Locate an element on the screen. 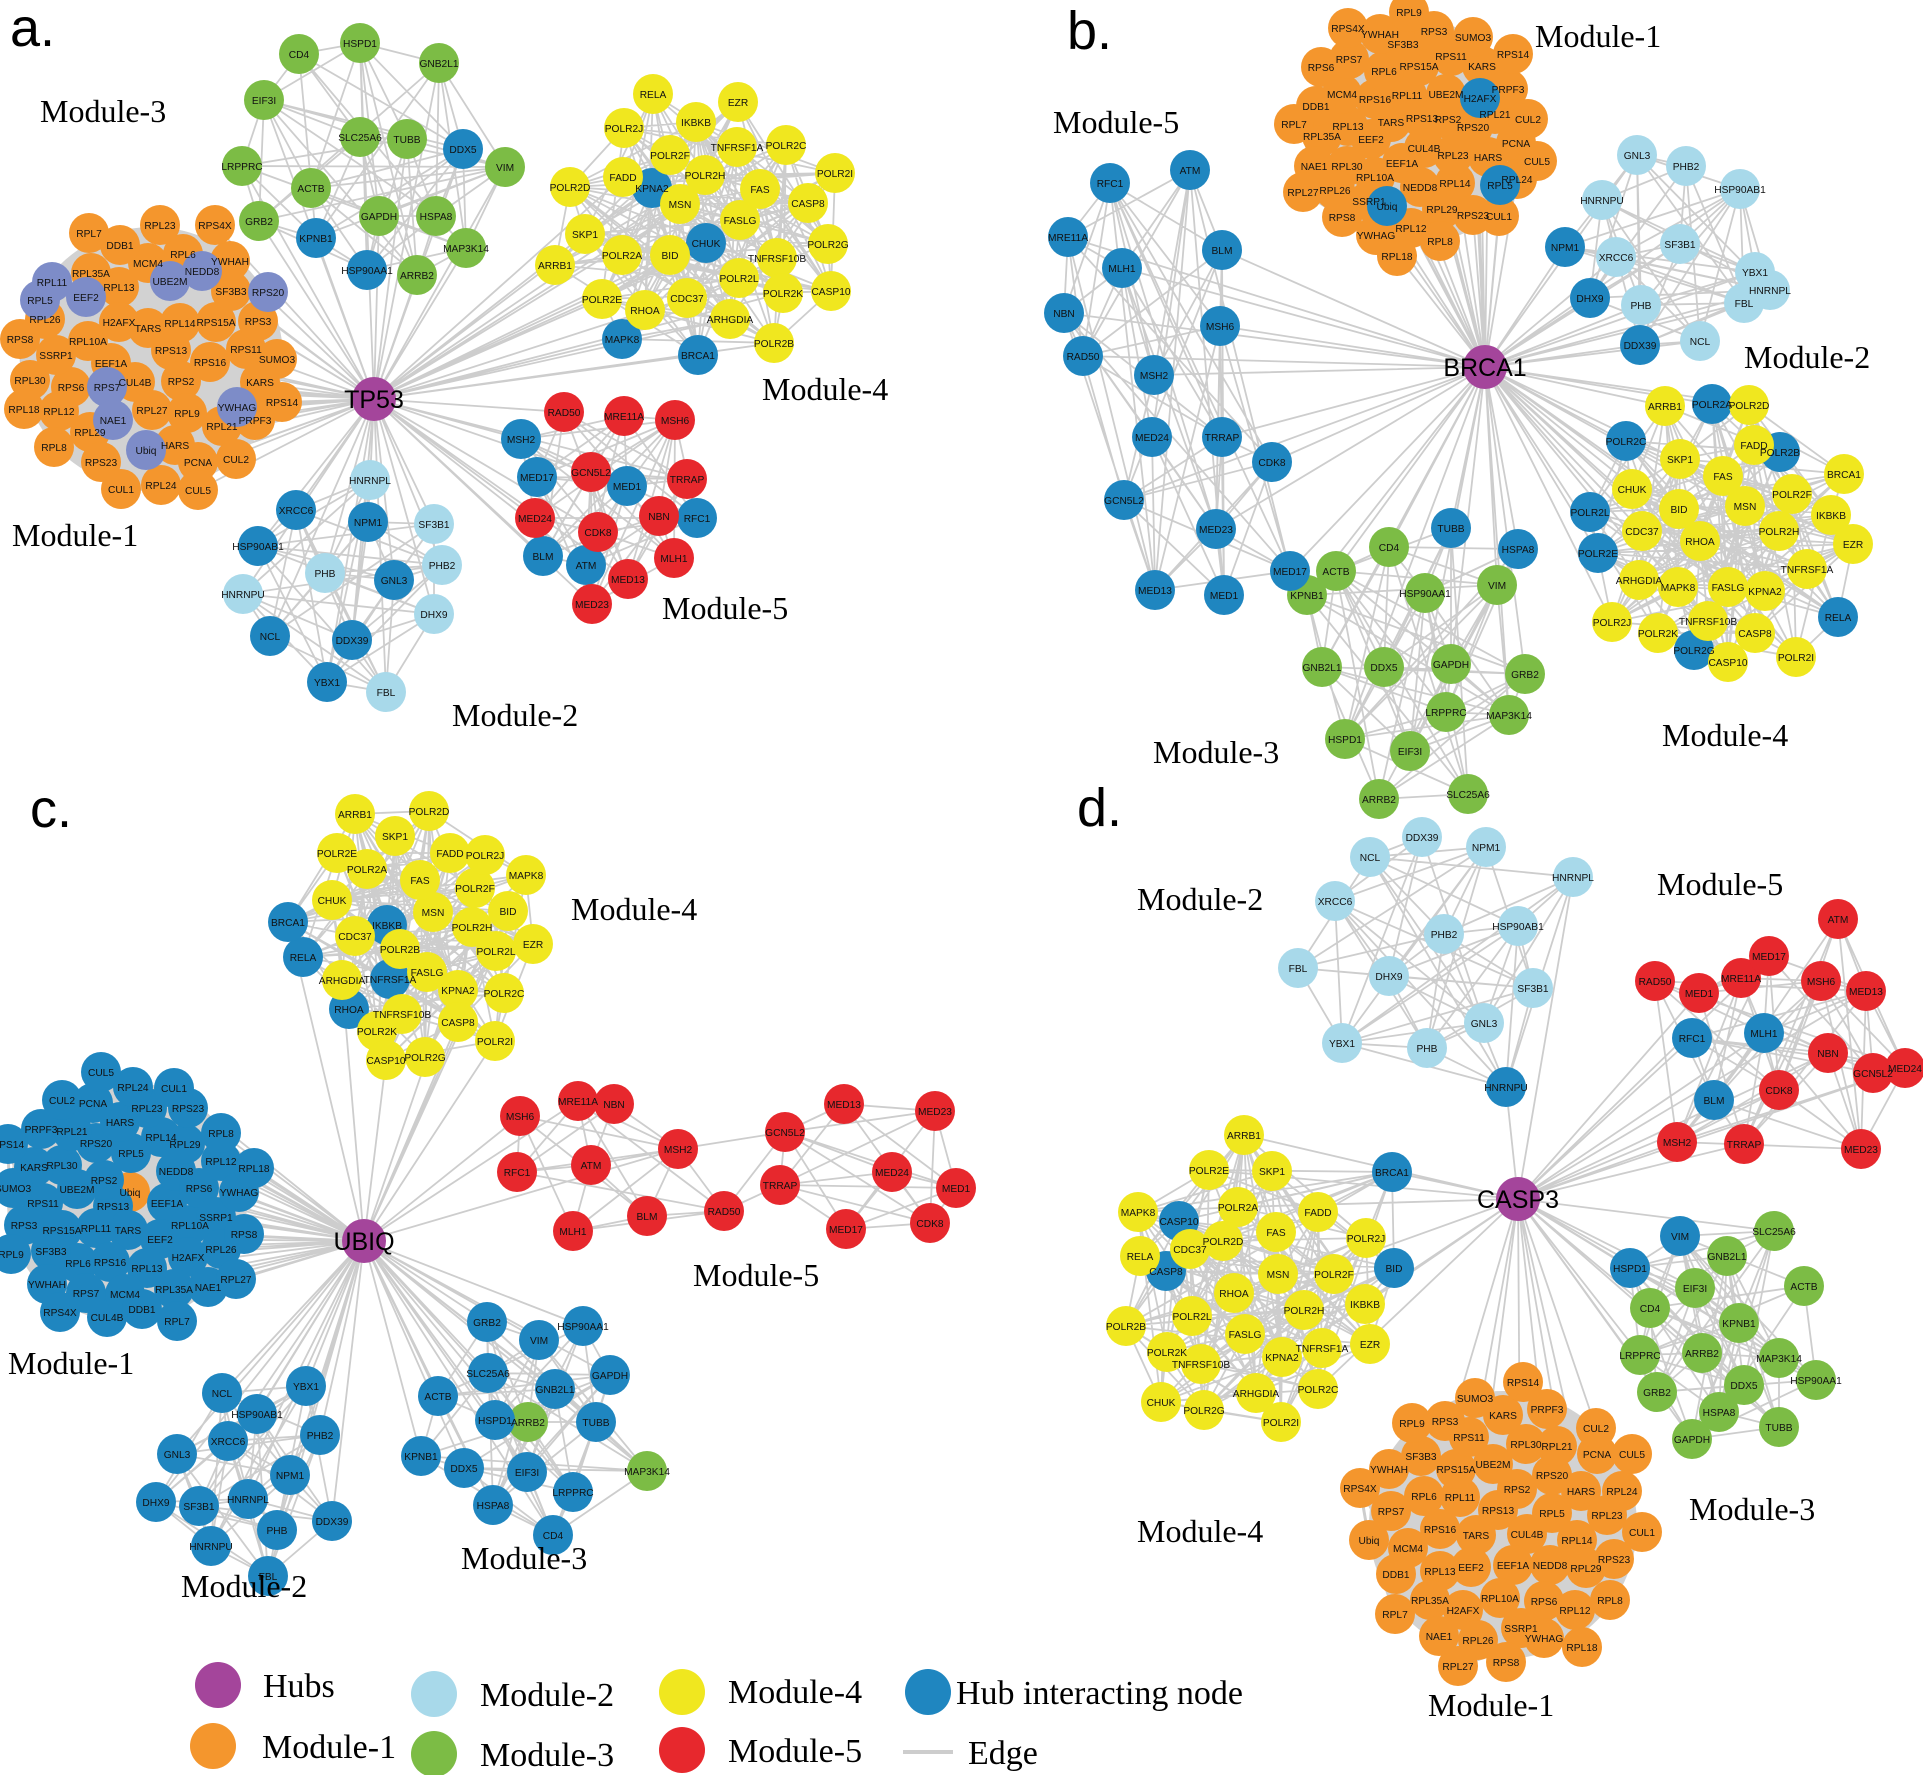 The image size is (1923, 1775). svg-text: MED23 is located at coordinates (1216, 530).